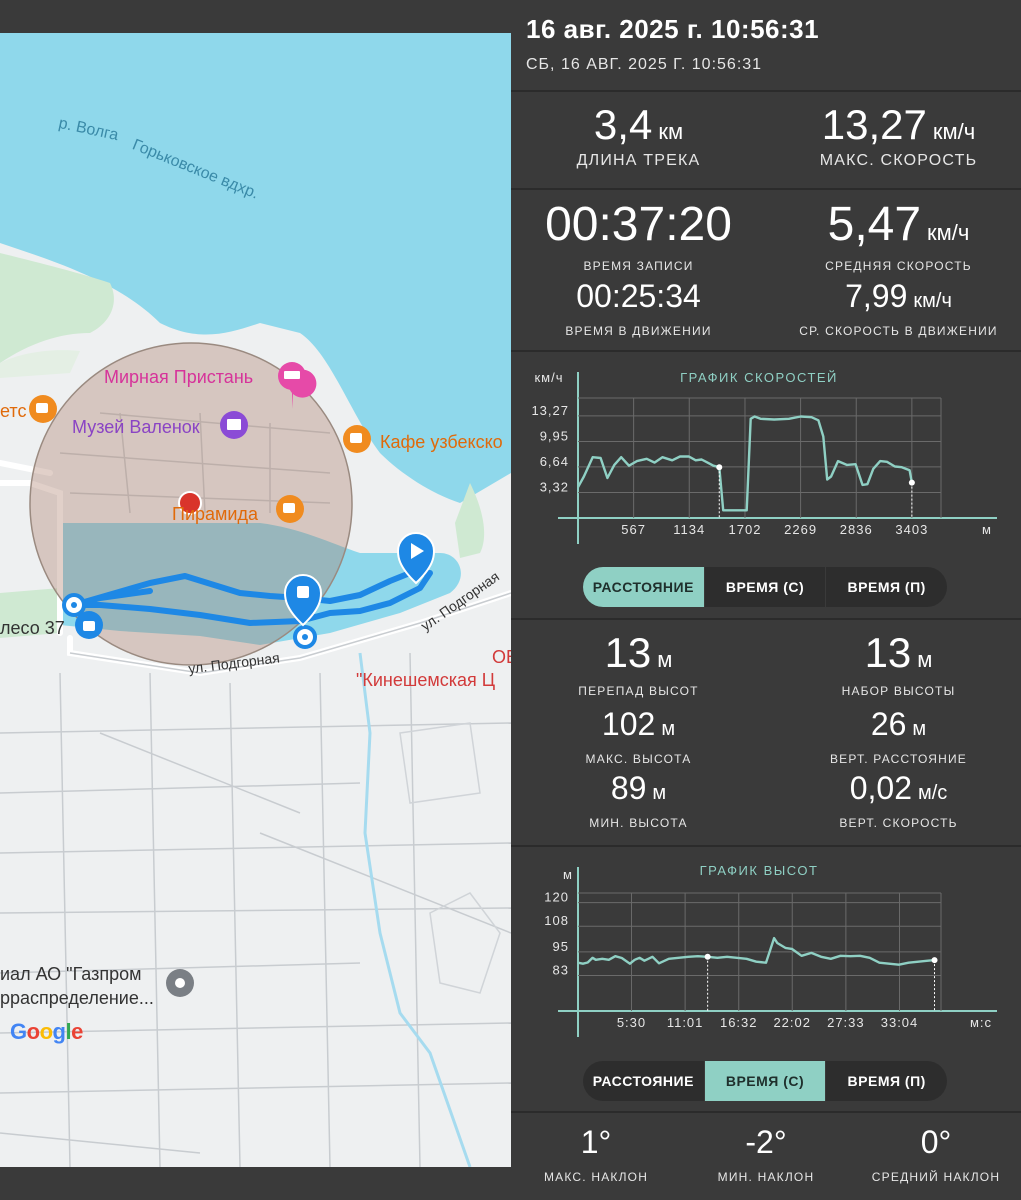 The image size is (1021, 1200). What do you see at coordinates (136, 427) in the screenshot?
I see `map-label-museum: Музей Валенок` at bounding box center [136, 427].